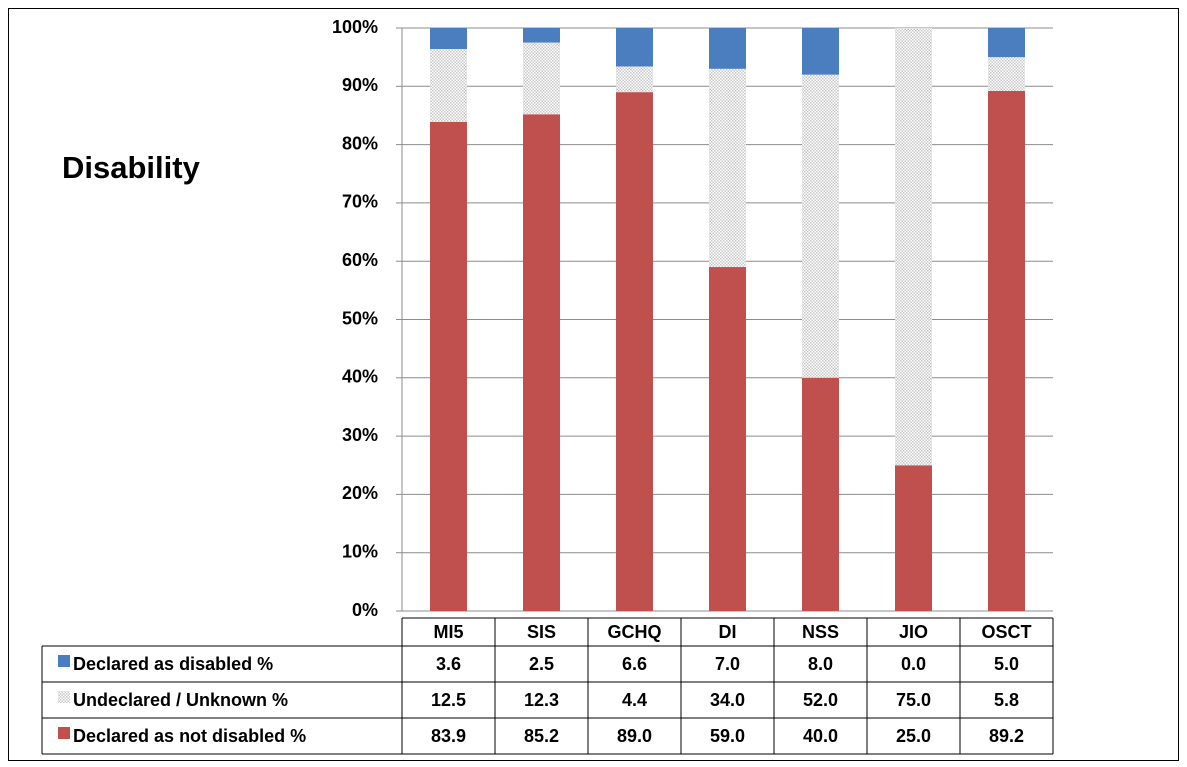  I want to click on x-tick-label: NSS, so click(820, 632).